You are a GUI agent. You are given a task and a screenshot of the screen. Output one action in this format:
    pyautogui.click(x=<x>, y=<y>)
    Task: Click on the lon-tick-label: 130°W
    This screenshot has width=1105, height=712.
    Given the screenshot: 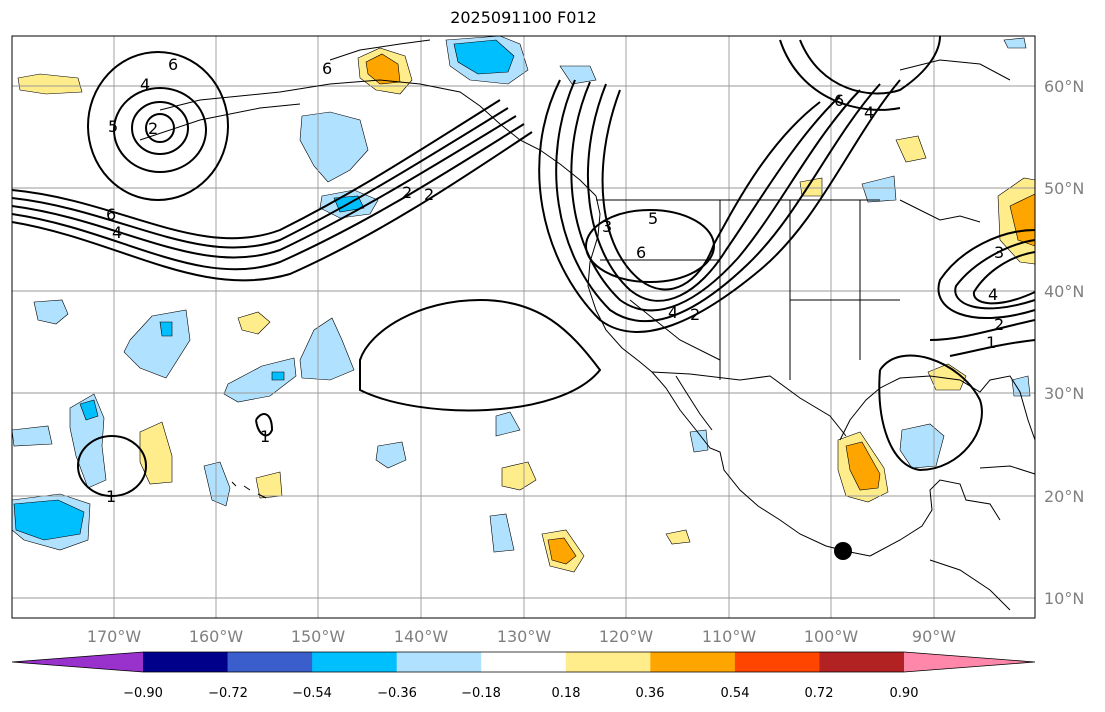 What is the action you would take?
    pyautogui.click(x=524, y=636)
    